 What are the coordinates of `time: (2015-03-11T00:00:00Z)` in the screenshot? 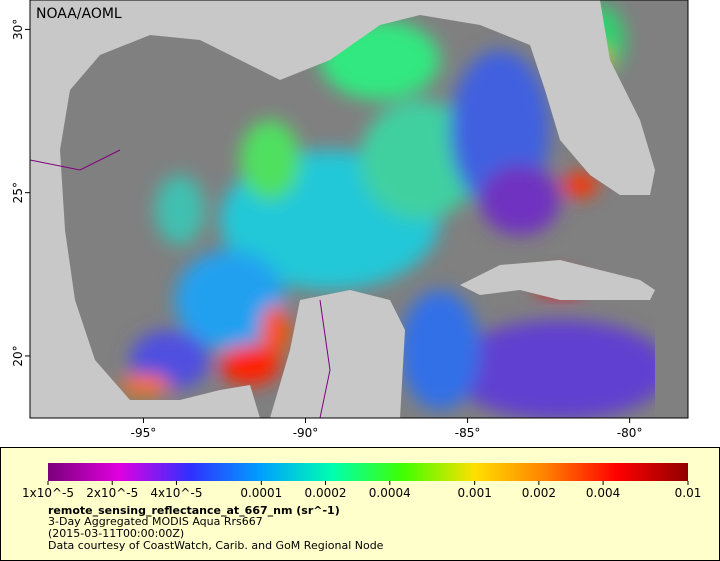 It's located at (116, 533).